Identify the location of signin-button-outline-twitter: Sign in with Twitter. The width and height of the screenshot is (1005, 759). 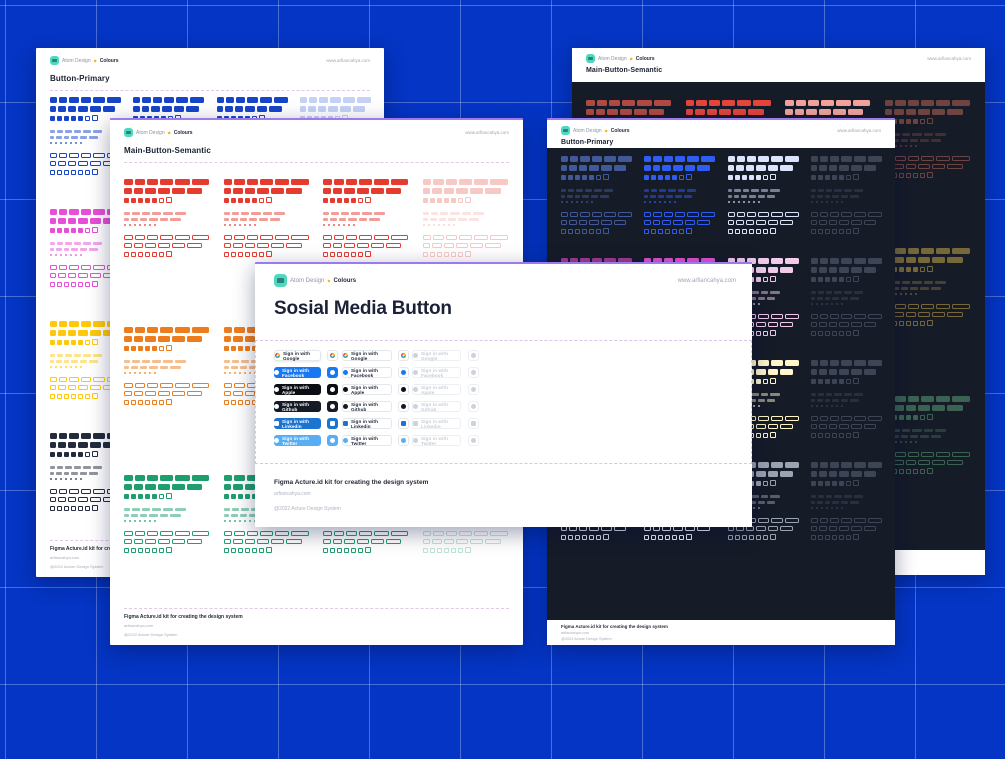
(367, 440).